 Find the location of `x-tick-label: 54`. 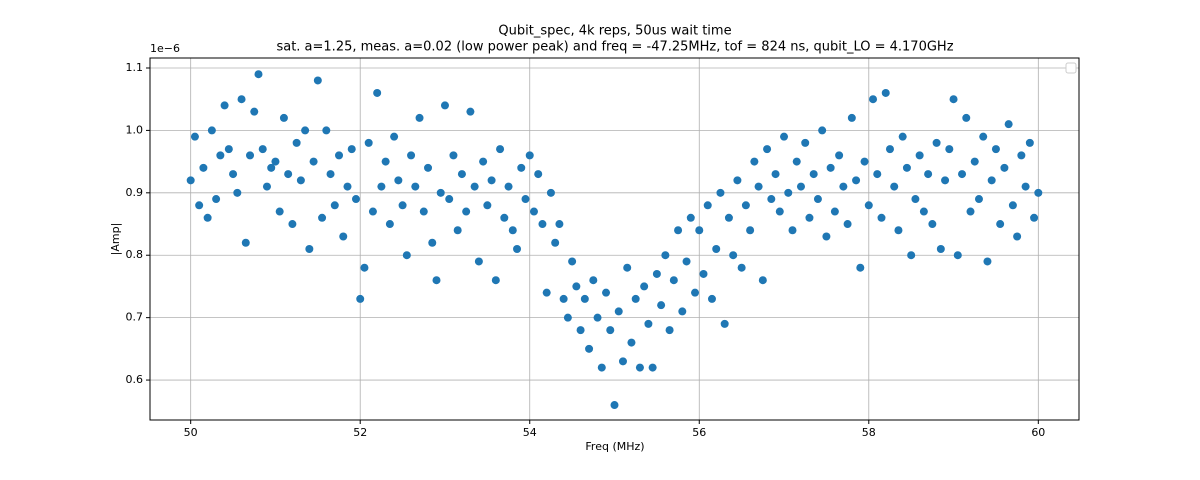

x-tick-label: 54 is located at coordinates (530, 432).